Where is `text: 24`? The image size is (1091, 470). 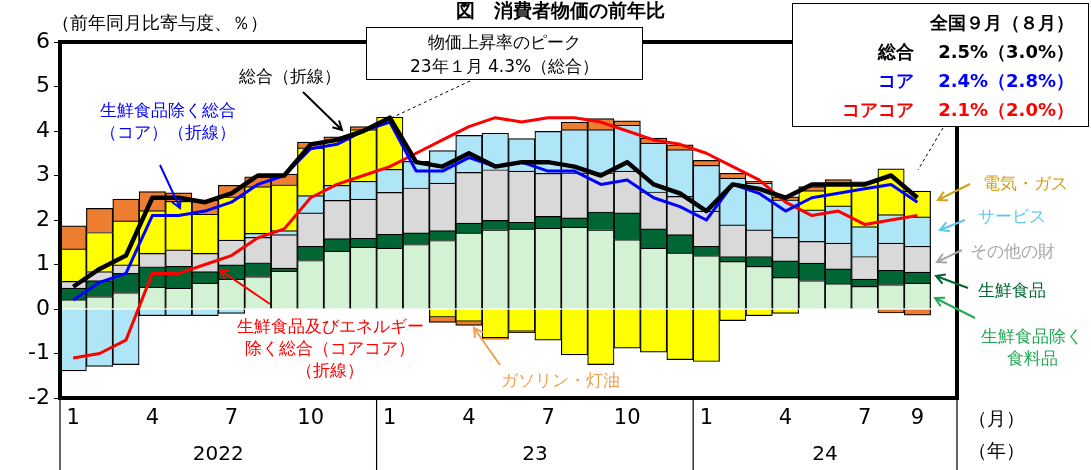
text: 24 is located at coordinates (825, 453).